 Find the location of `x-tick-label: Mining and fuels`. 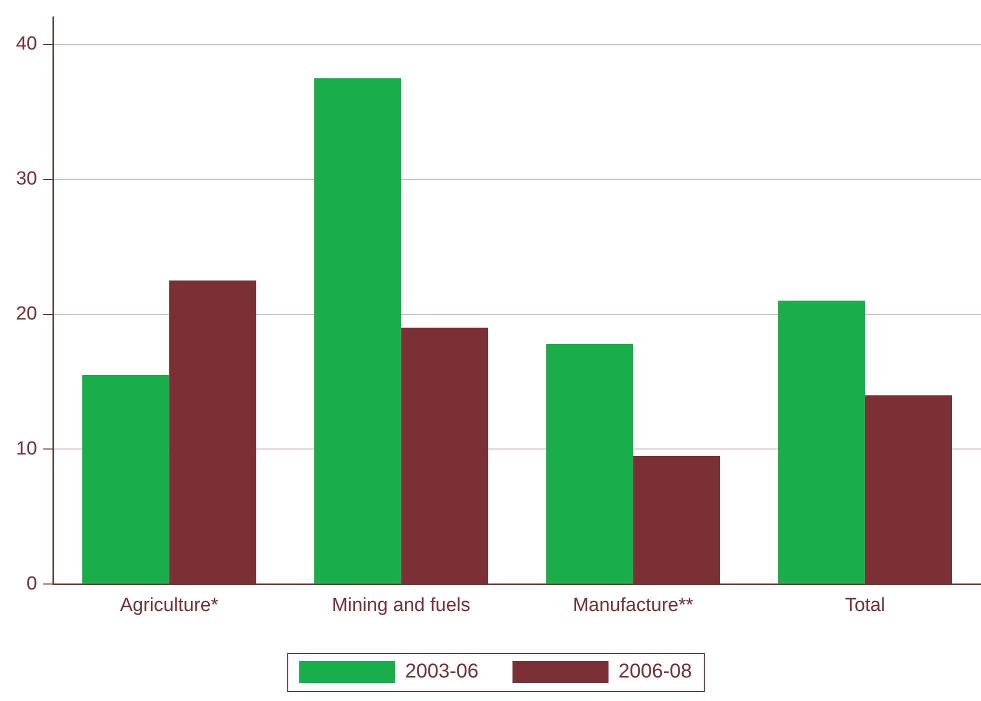

x-tick-label: Mining and fuels is located at coordinates (401, 605).